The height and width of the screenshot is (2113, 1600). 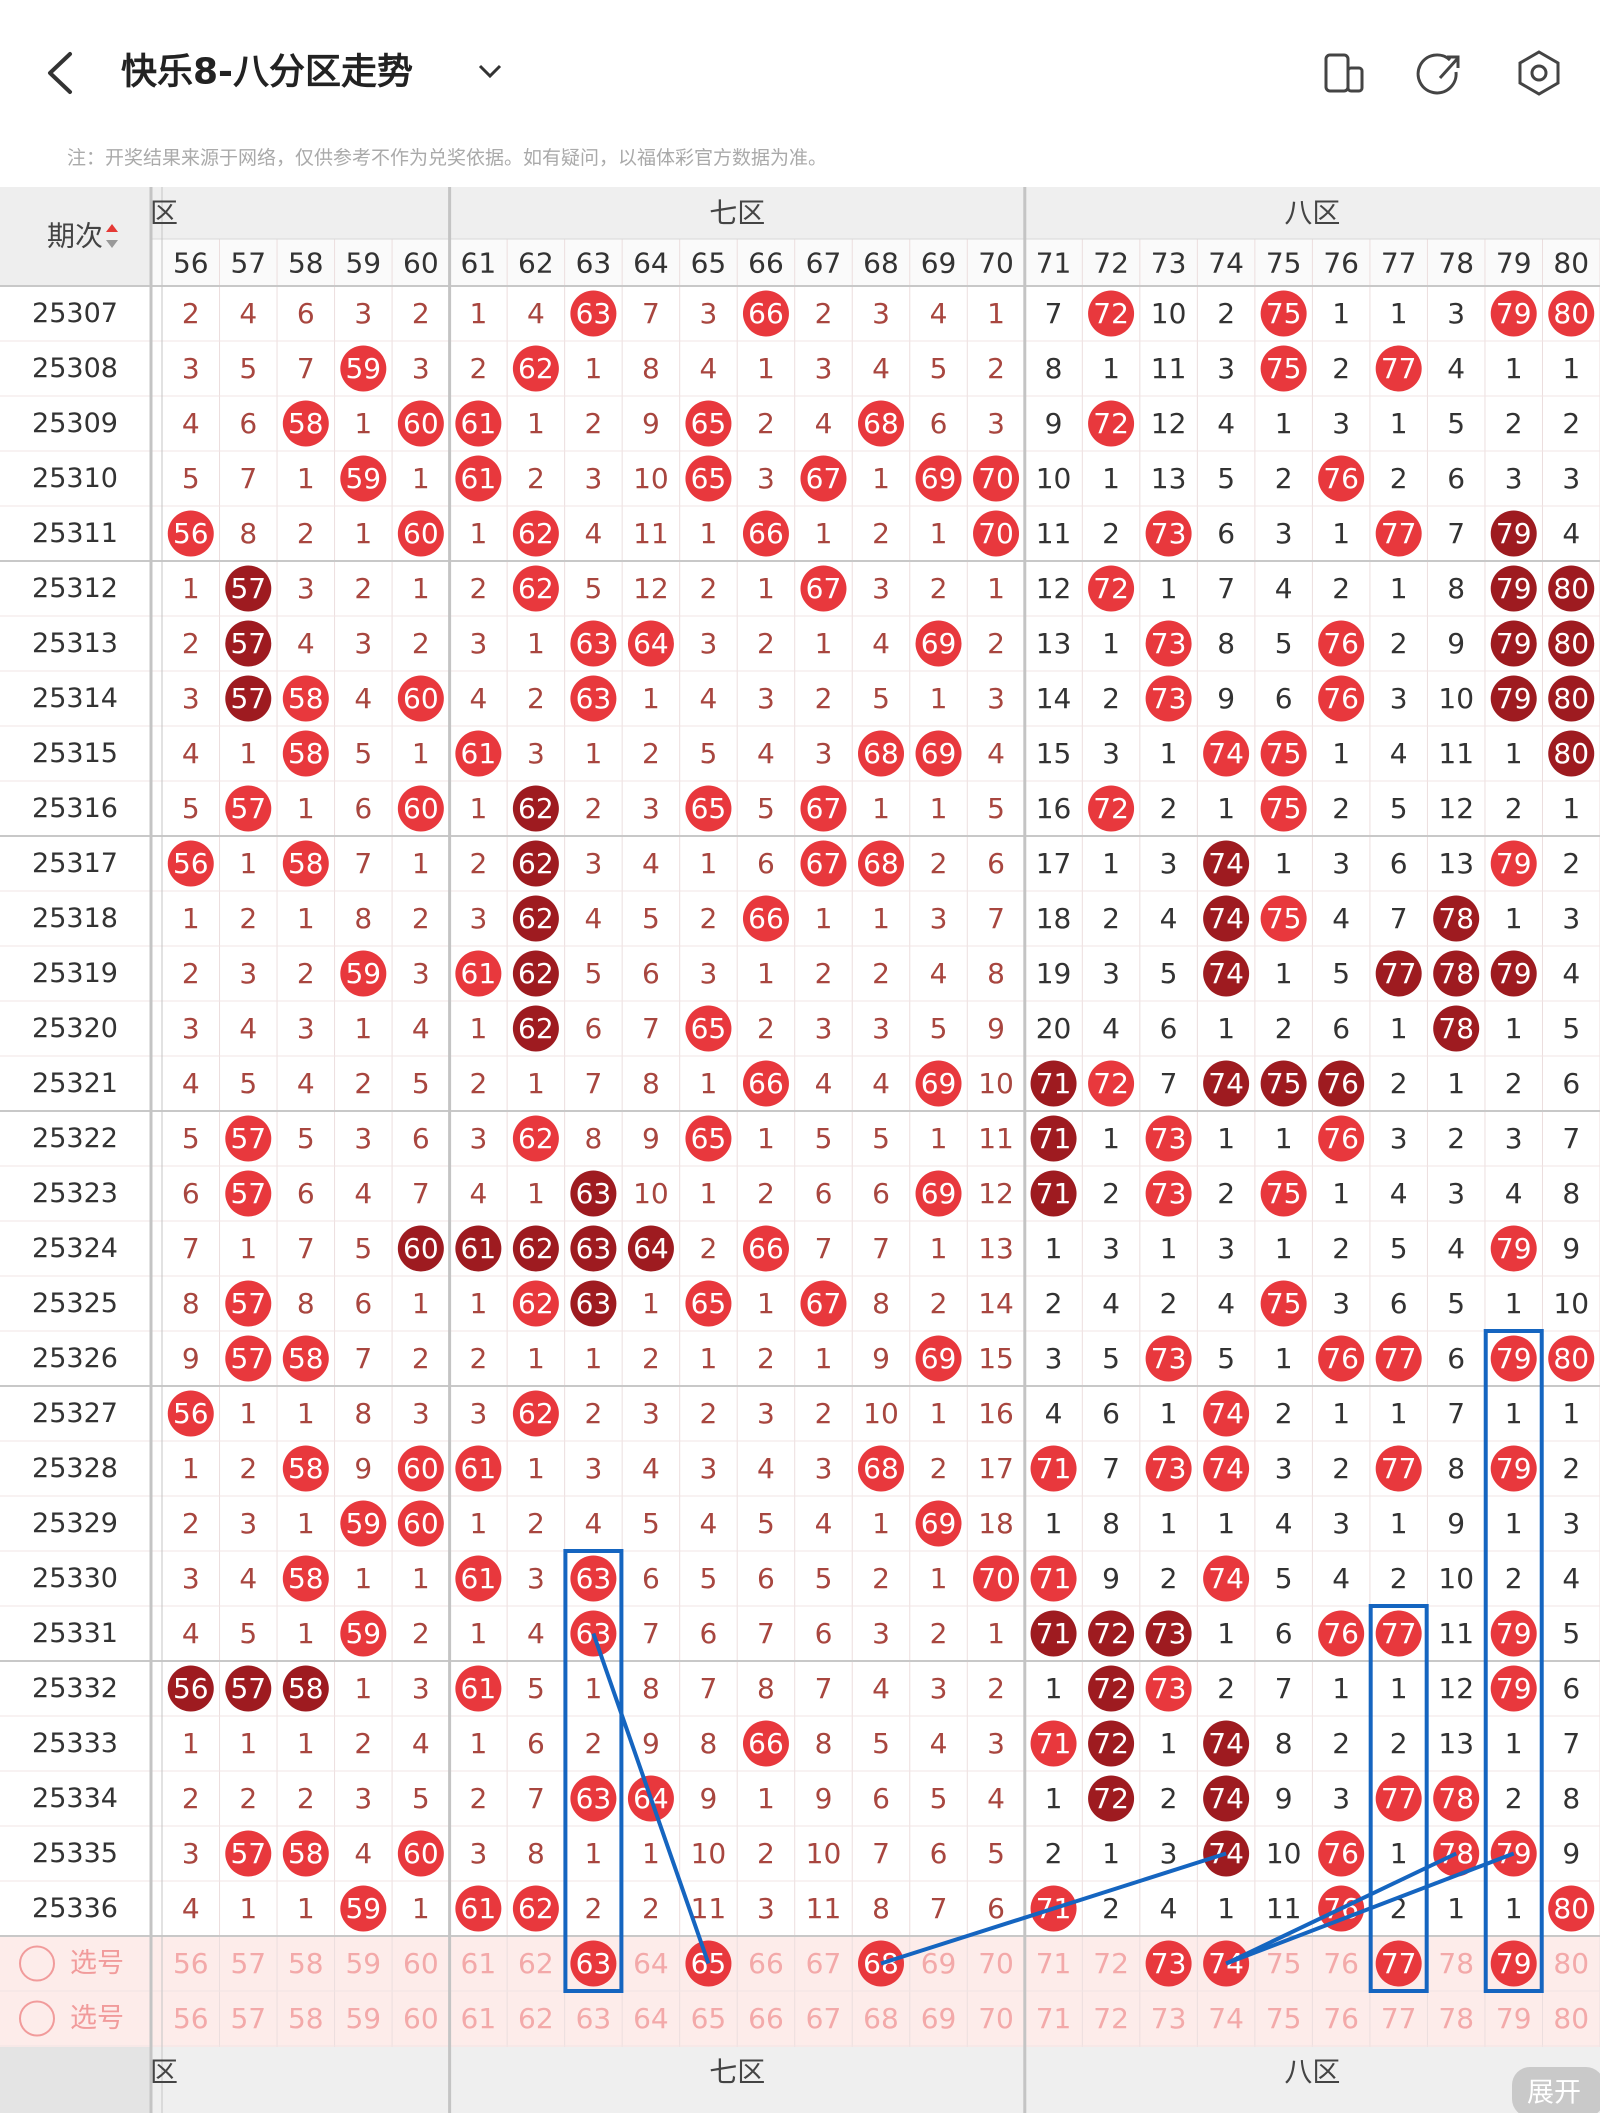 I want to click on title-dropdown, so click(x=490, y=71).